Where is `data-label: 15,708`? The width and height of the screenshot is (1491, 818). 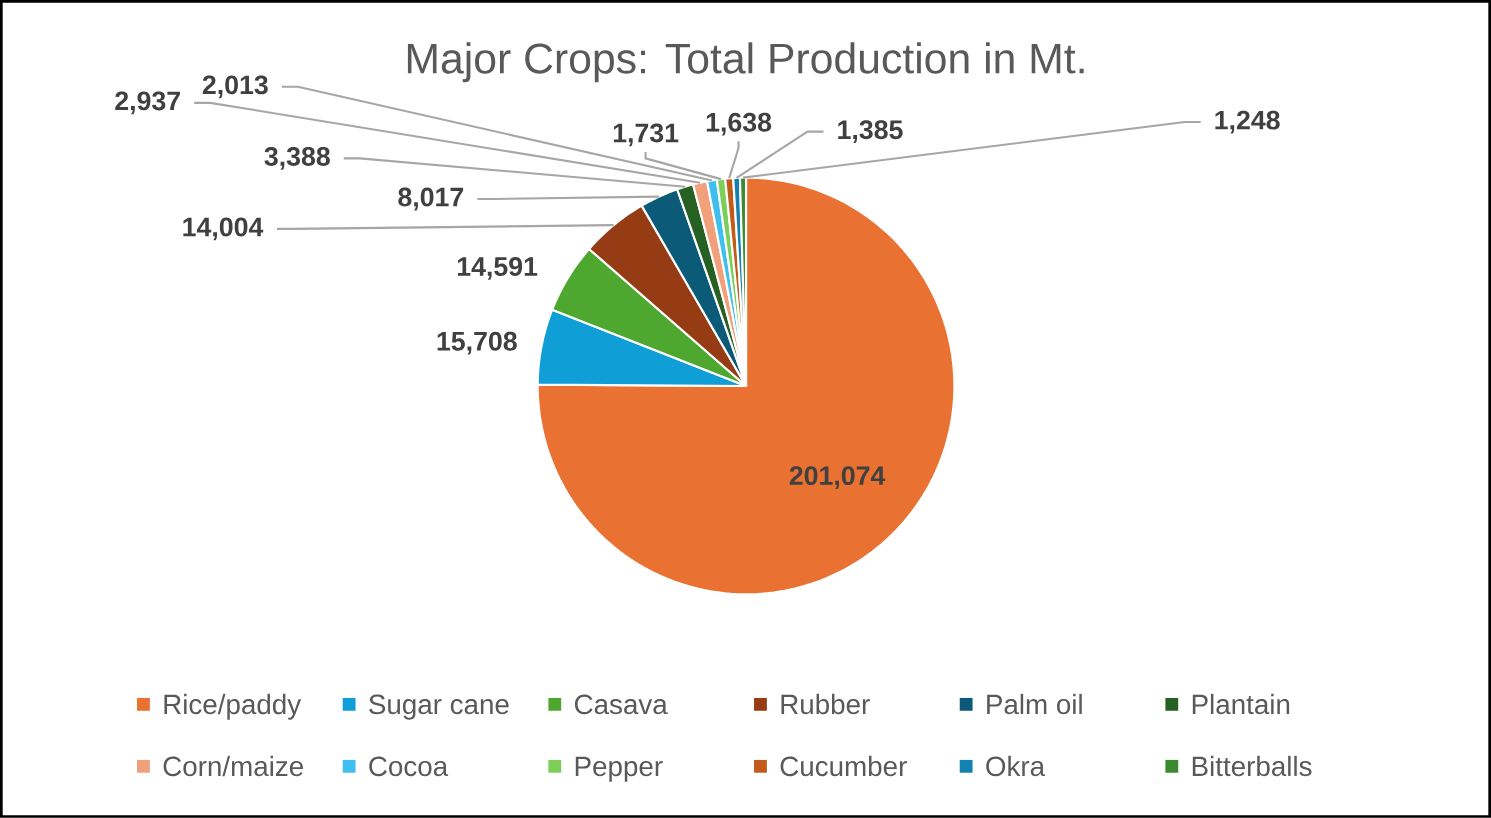
data-label: 15,708 is located at coordinates (477, 343).